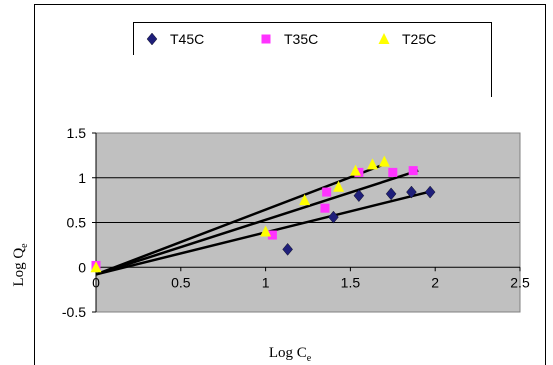  I want to click on y-tick-label: 1, so click(82, 178).